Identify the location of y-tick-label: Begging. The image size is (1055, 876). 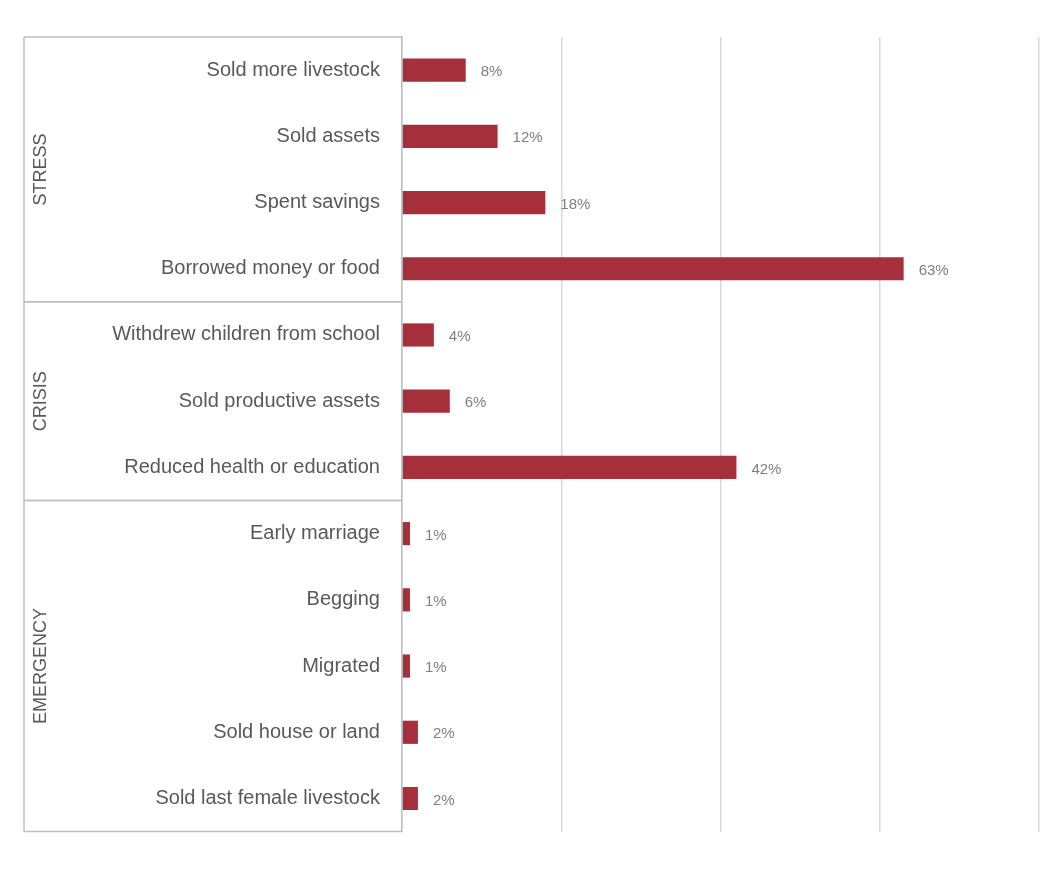
(343, 598).